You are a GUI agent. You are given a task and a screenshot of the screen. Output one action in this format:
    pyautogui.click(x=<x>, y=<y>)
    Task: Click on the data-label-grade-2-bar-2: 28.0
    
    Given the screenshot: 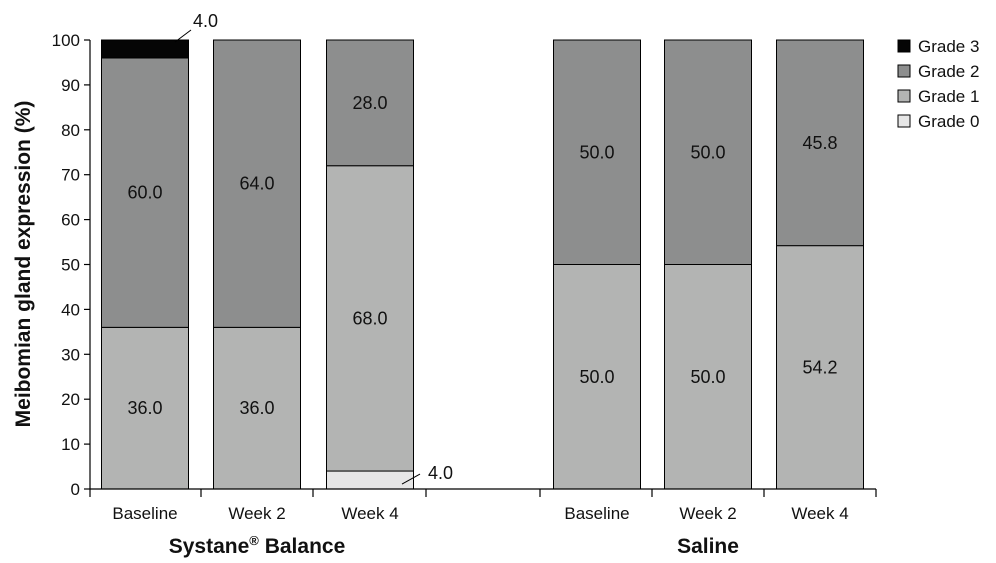 What is the action you would take?
    pyautogui.click(x=369, y=103)
    